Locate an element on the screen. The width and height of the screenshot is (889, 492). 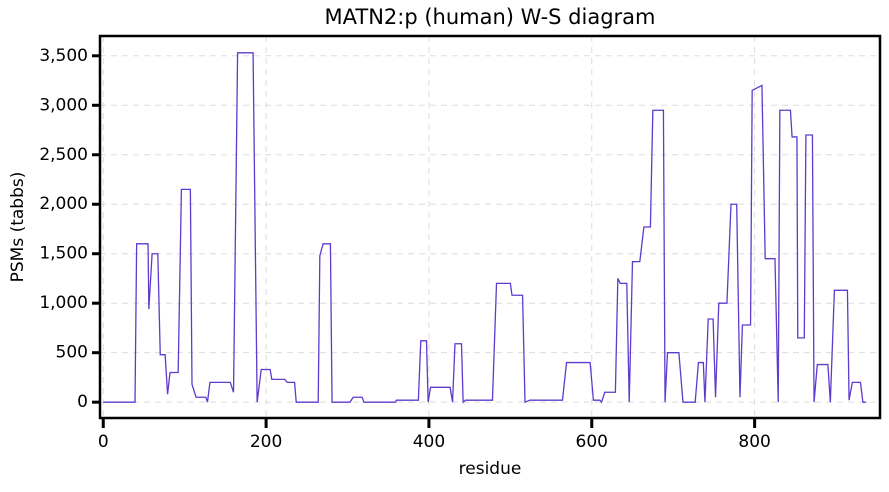
x-axis-label: residue is located at coordinates (490, 469).